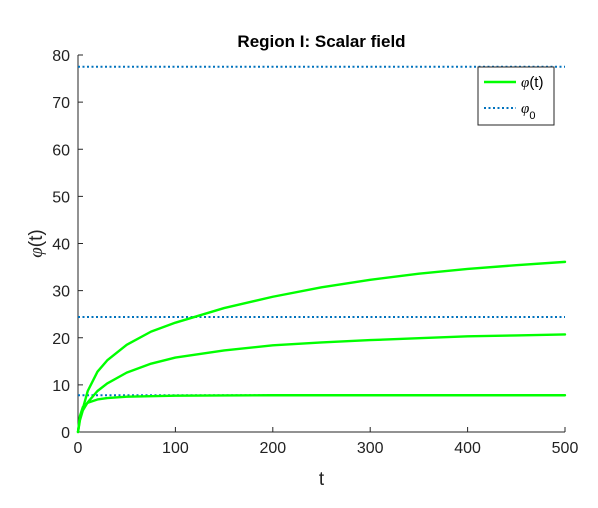 The image size is (598, 508). What do you see at coordinates (467, 448) in the screenshot?
I see `x-tick-label: 400` at bounding box center [467, 448].